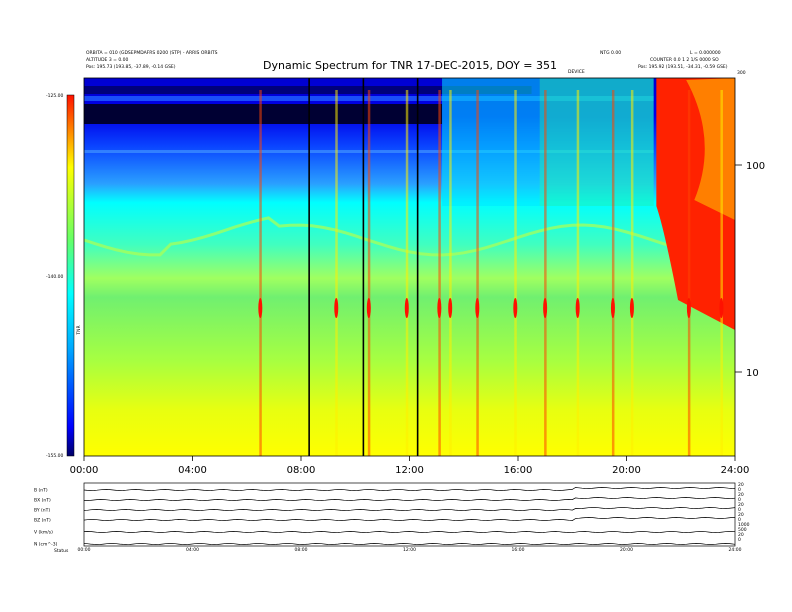  Describe the element at coordinates (263, 114) in the screenshot. I see `dark-band` at that location.